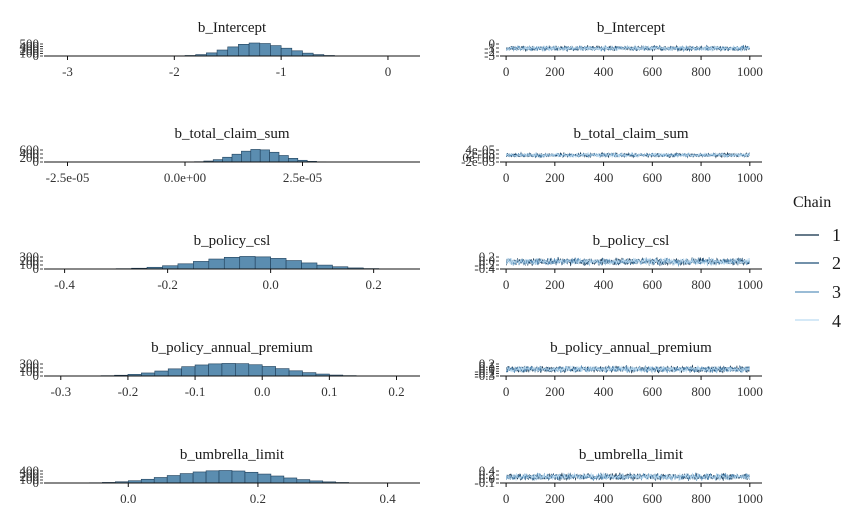 The image size is (863, 516). I want to click on y-tick-label: -0.1, so click(484, 370).